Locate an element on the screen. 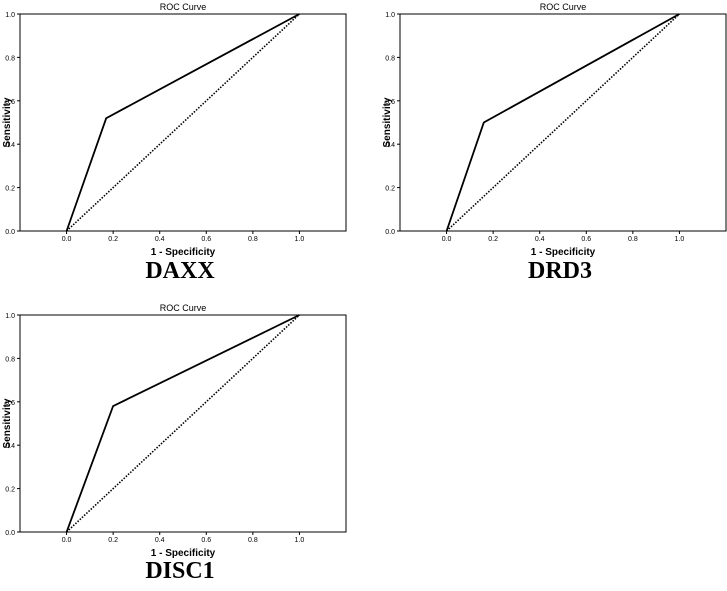  gene-caption-disc1: DISC1 is located at coordinates (180, 571).